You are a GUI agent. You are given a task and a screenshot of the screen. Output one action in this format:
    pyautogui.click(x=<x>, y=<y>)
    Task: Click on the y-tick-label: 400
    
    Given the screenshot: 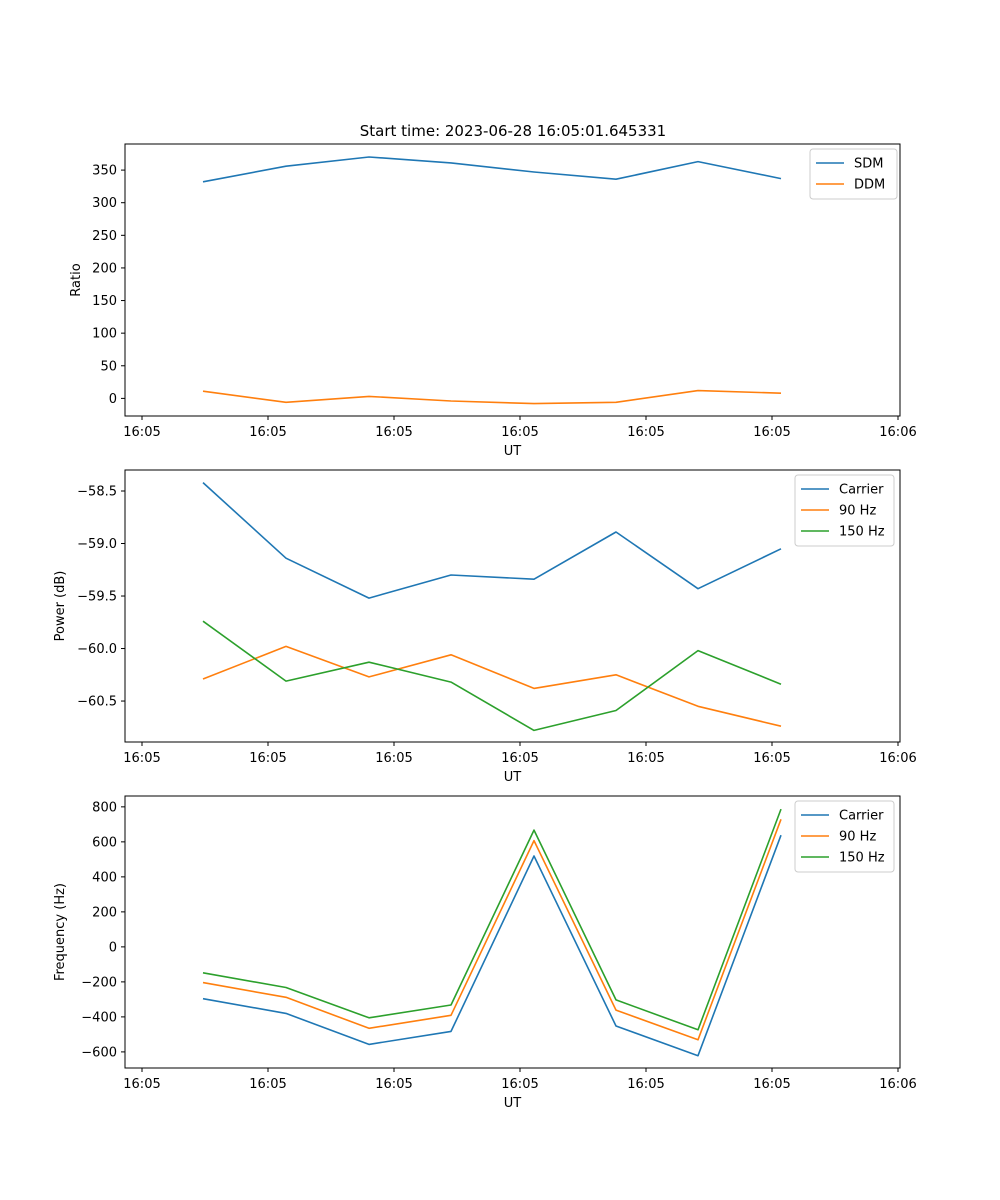 What is the action you would take?
    pyautogui.click(x=104, y=877)
    